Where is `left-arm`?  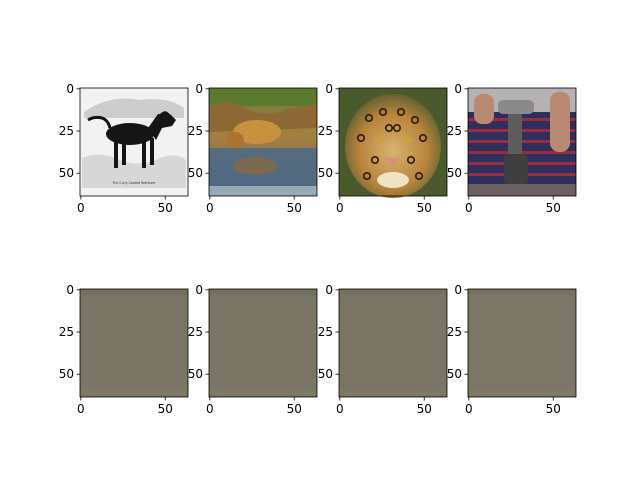
left-arm is located at coordinates (484, 109).